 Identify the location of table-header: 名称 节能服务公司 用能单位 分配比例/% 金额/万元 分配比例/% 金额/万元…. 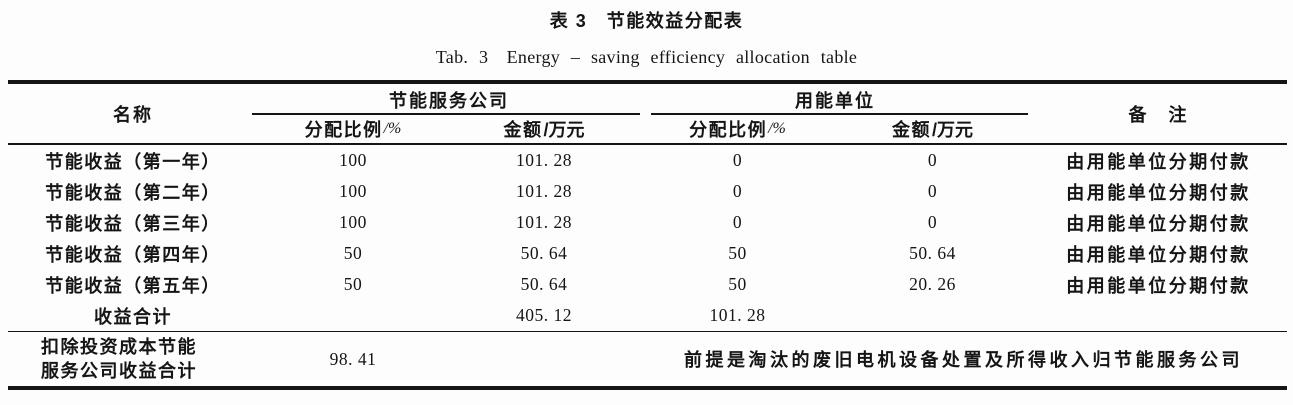
(647, 114).